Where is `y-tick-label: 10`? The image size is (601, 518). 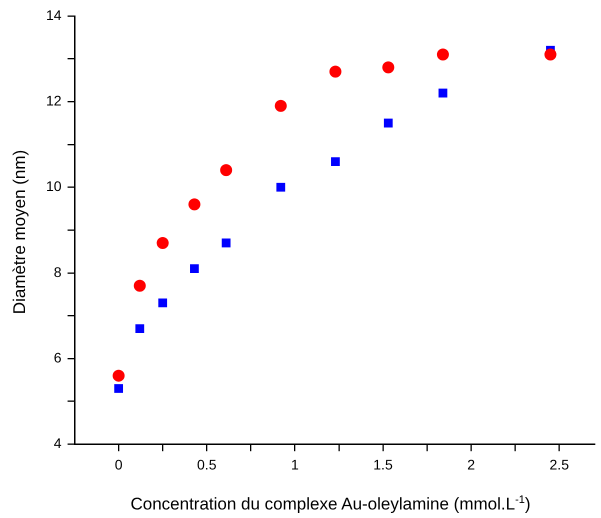
y-tick-label: 10 is located at coordinates (54, 186).